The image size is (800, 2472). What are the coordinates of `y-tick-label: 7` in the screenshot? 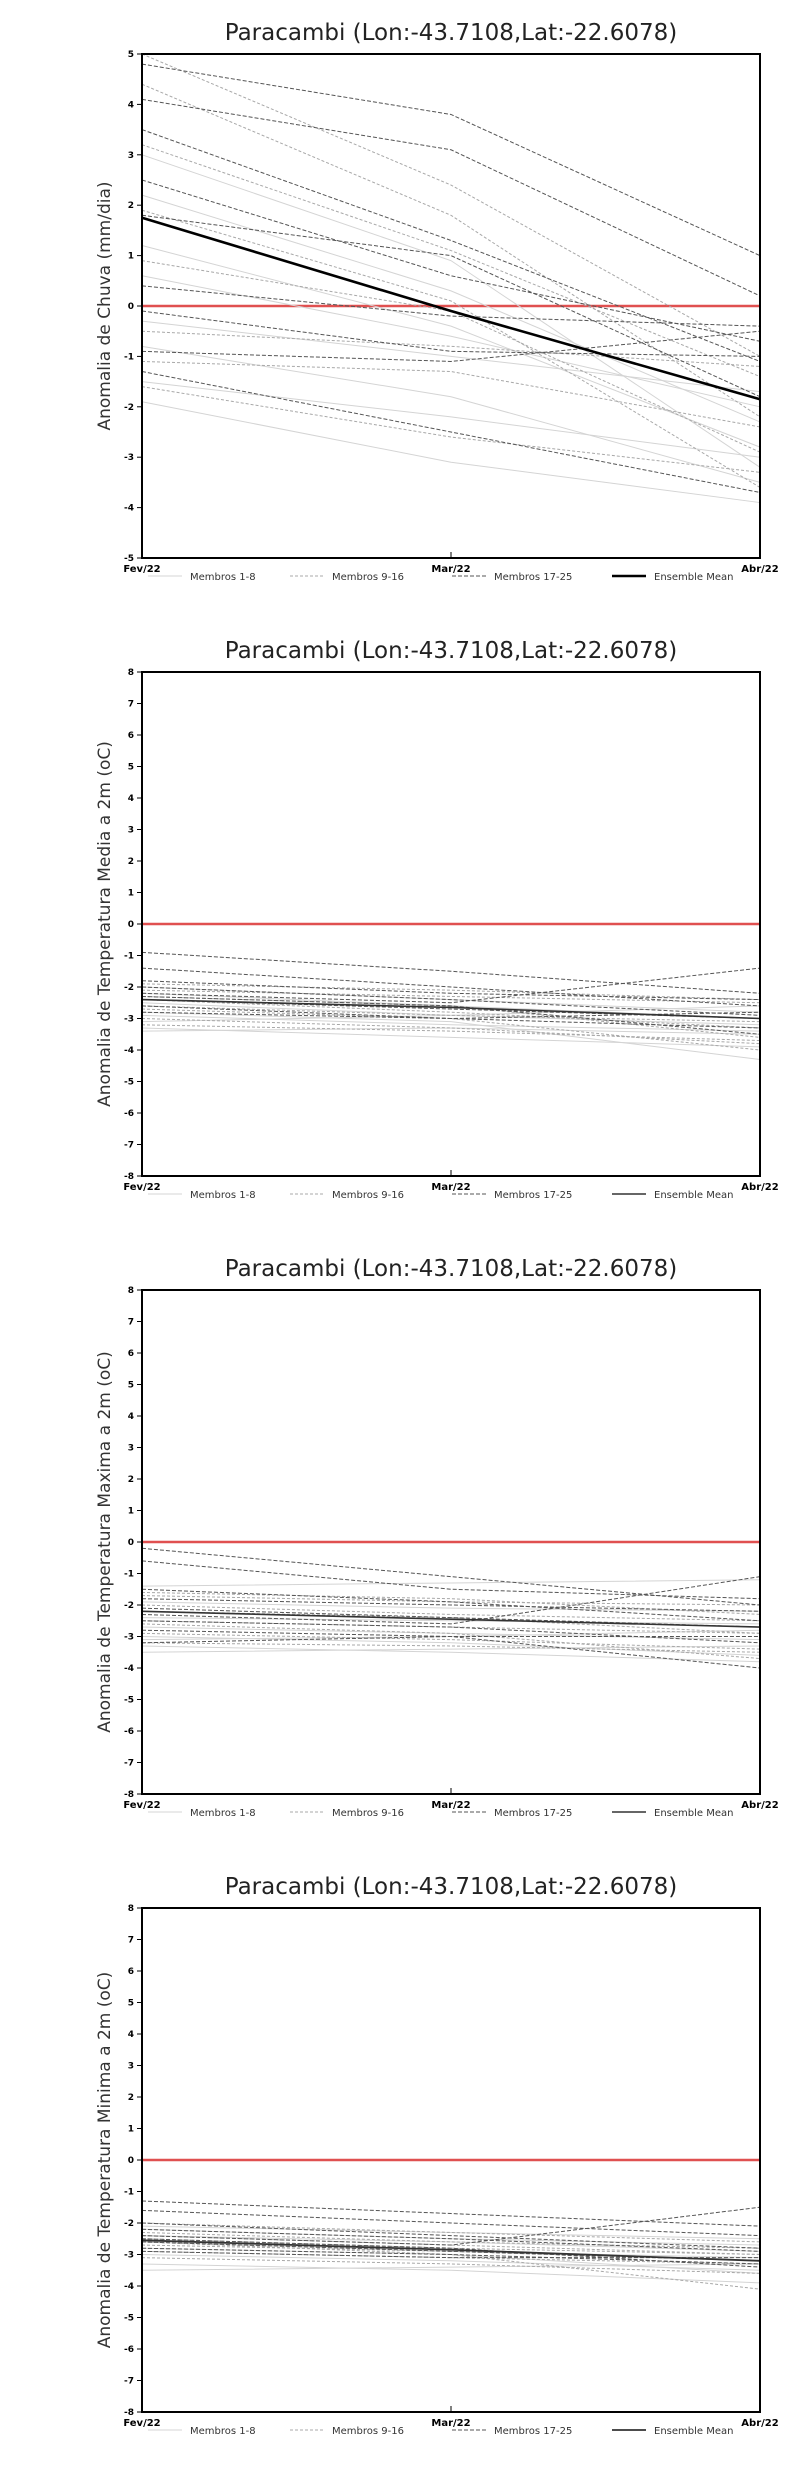 It's located at (131, 705).